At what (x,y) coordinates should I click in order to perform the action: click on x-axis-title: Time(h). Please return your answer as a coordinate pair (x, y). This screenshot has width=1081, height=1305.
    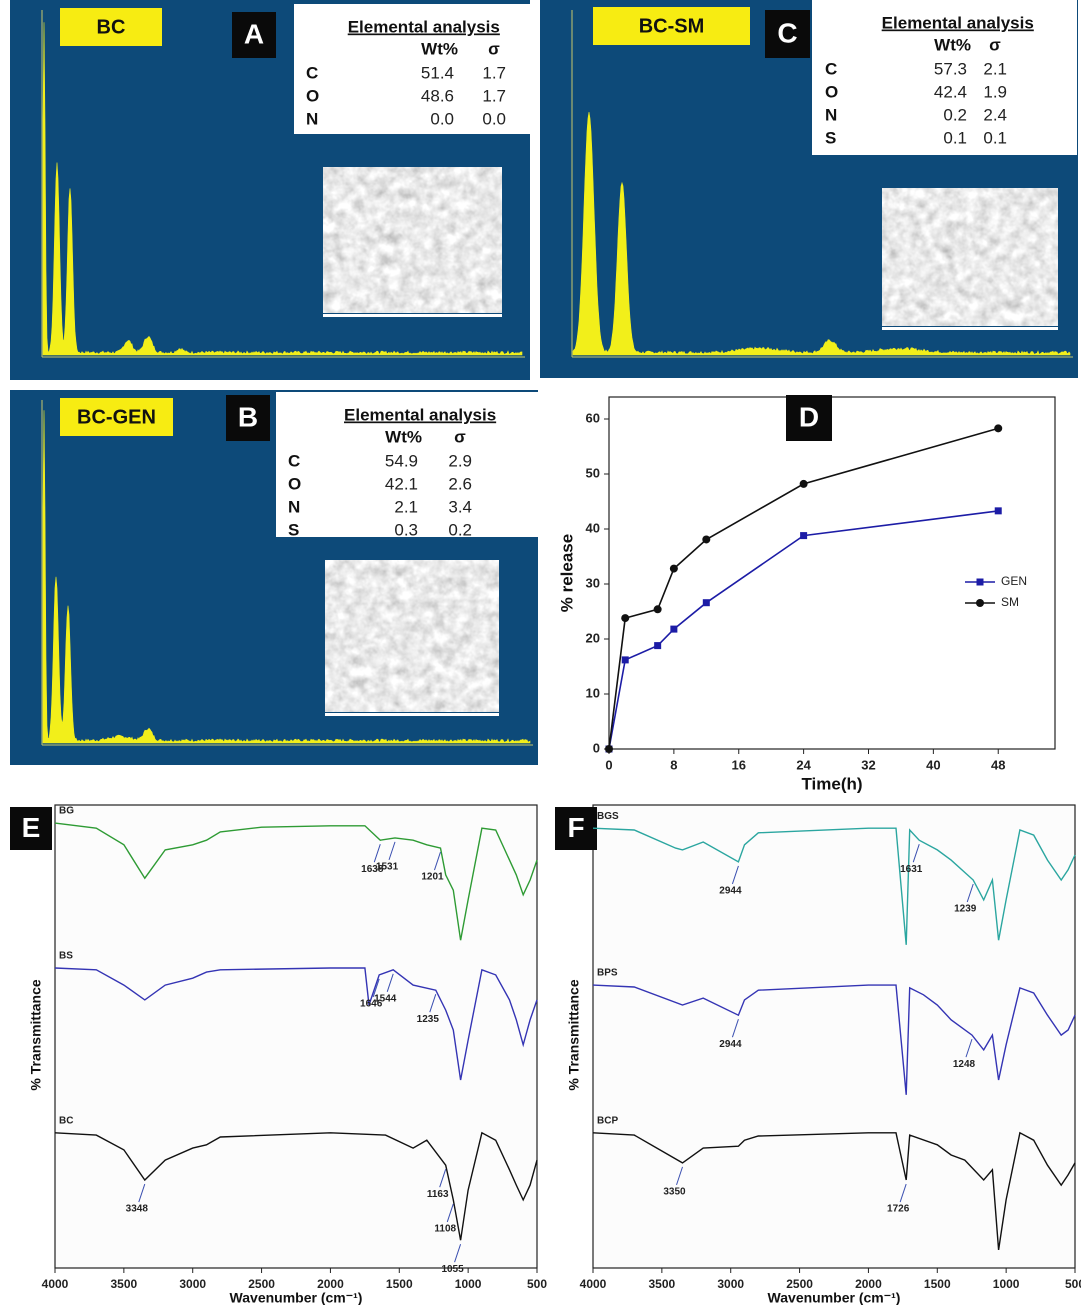
    Looking at the image, I should click on (831, 783).